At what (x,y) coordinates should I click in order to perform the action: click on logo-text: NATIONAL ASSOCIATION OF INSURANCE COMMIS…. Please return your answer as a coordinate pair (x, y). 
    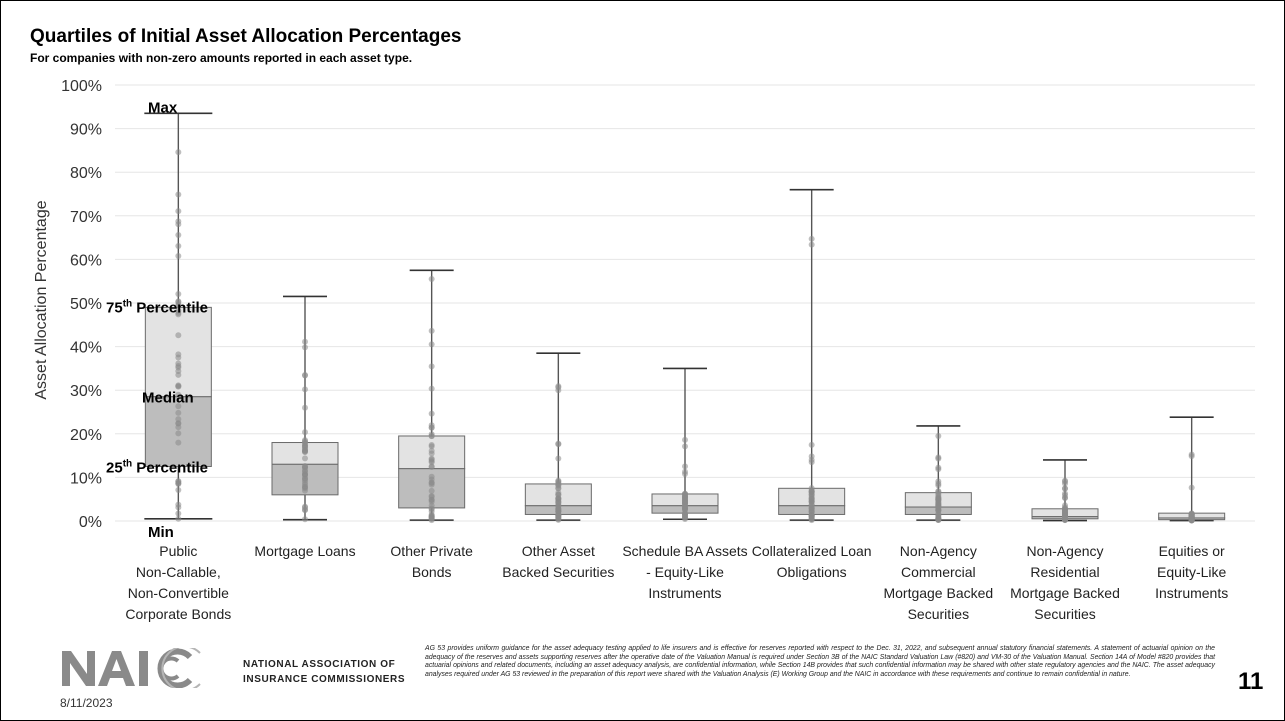
    Looking at the image, I should click on (324, 672).